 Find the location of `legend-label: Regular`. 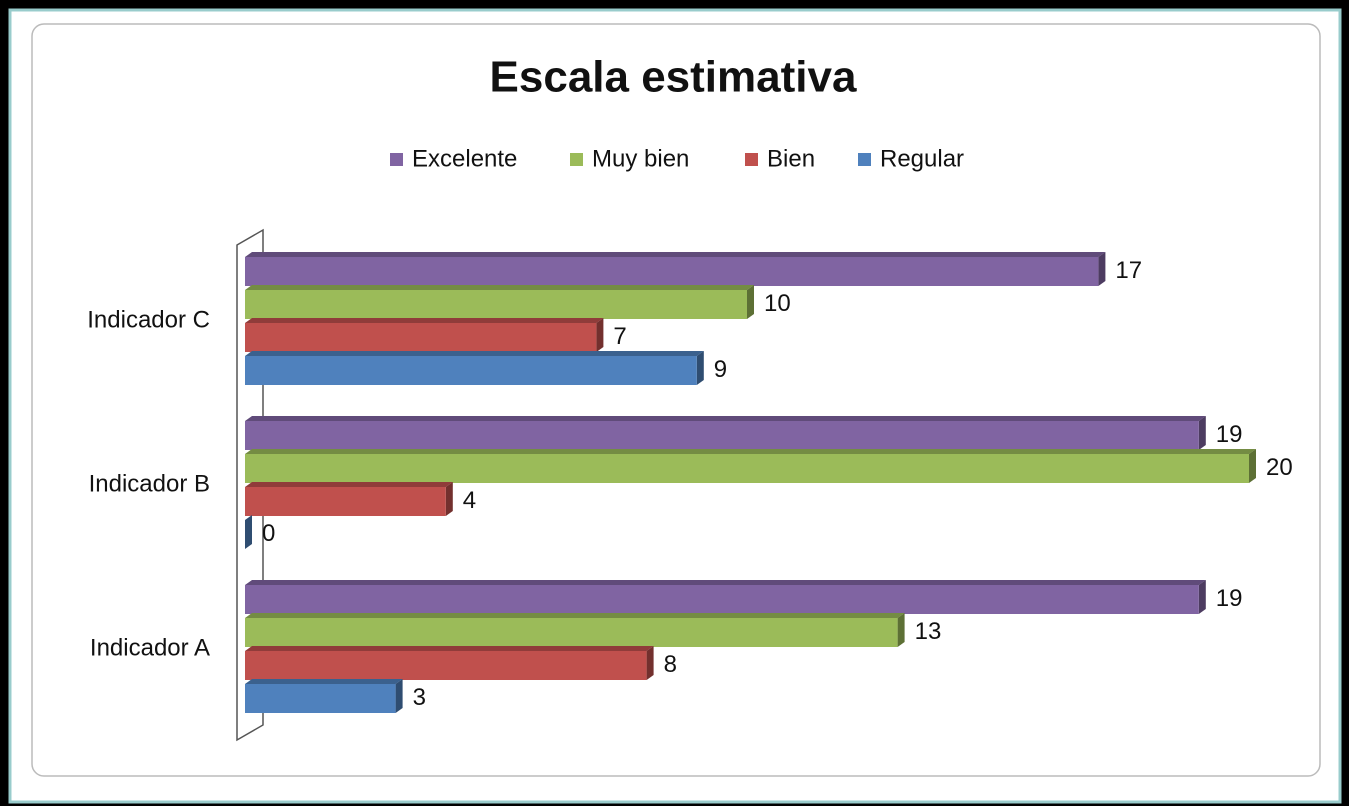

legend-label: Regular is located at coordinates (922, 158).